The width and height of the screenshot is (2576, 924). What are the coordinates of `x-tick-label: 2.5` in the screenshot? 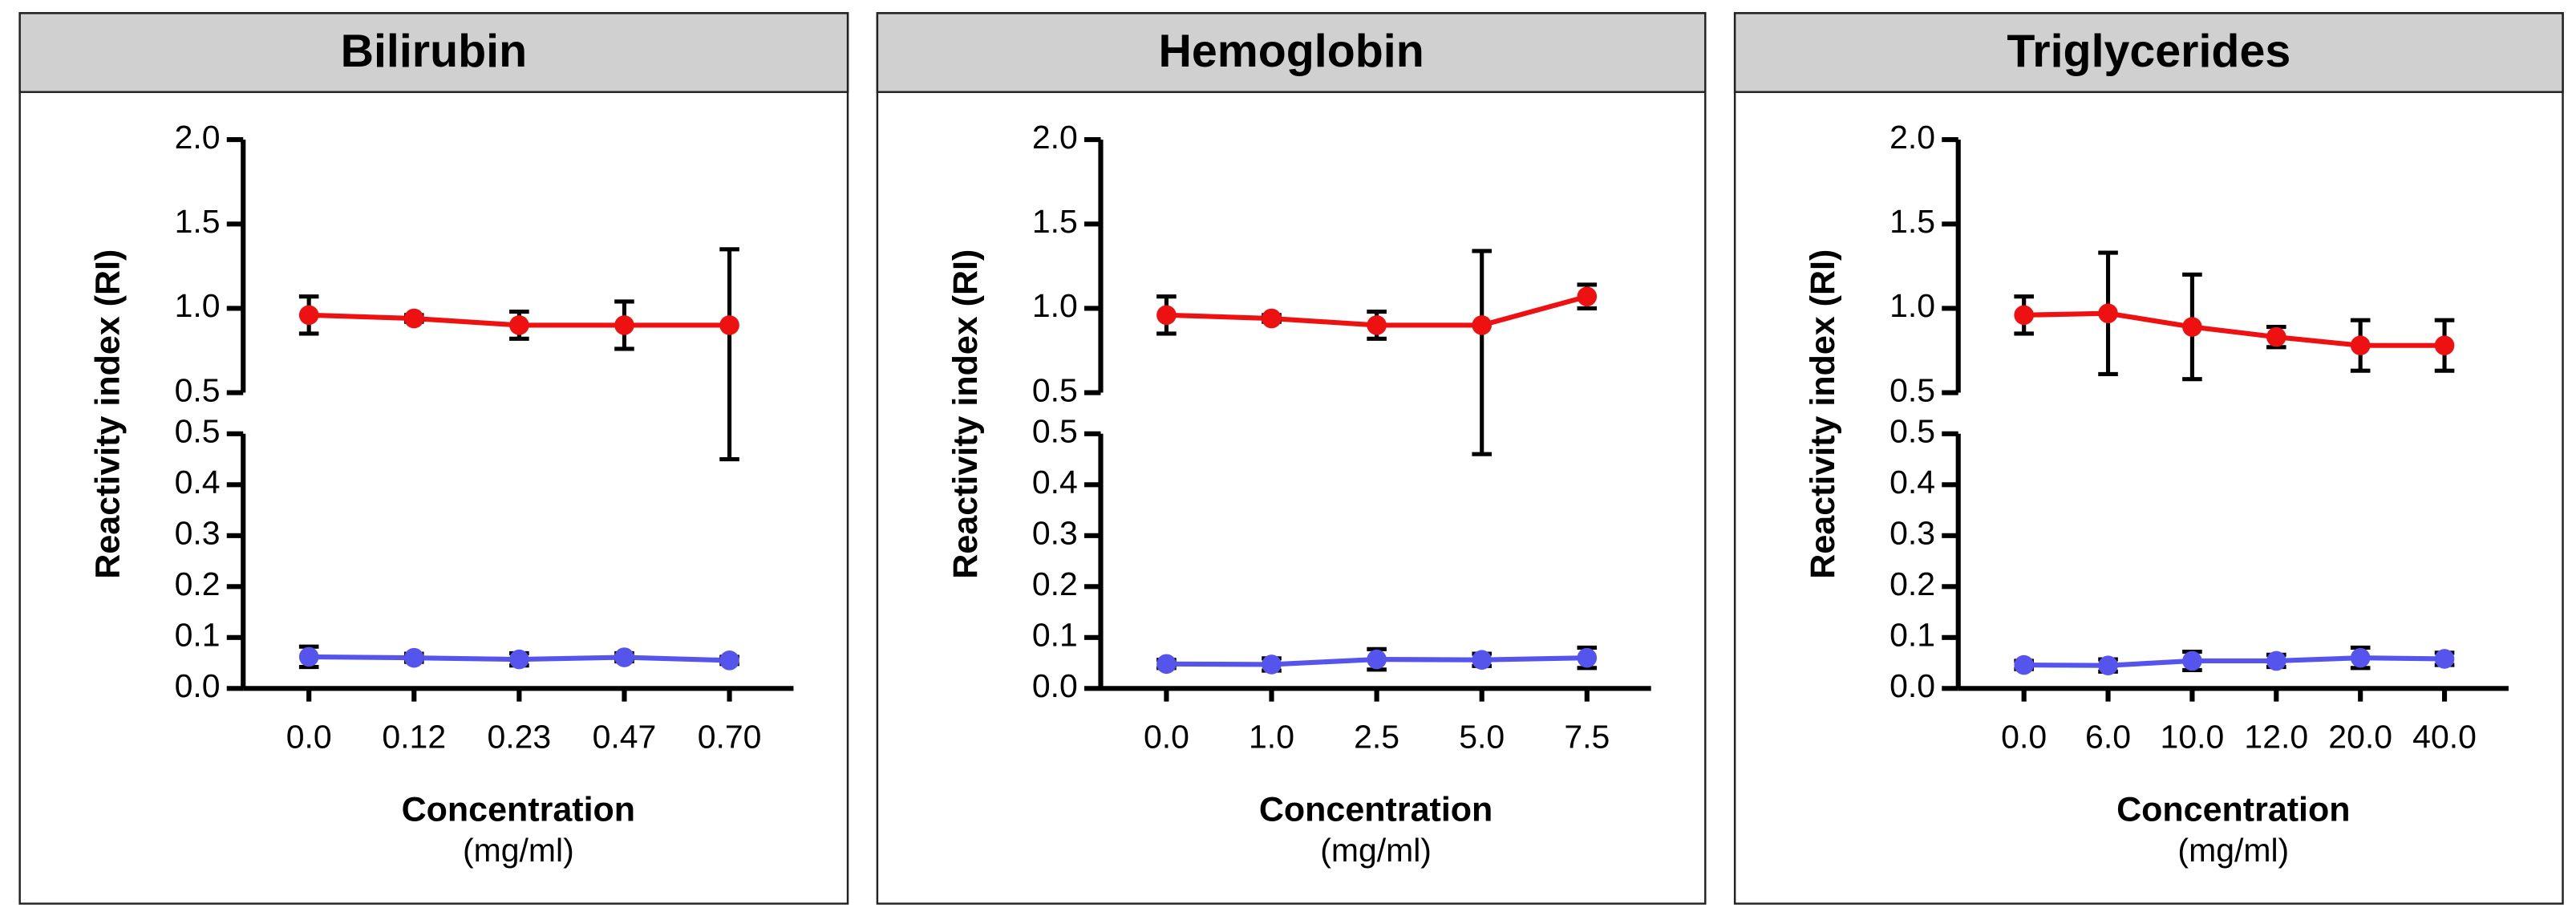 It's located at (1376, 737).